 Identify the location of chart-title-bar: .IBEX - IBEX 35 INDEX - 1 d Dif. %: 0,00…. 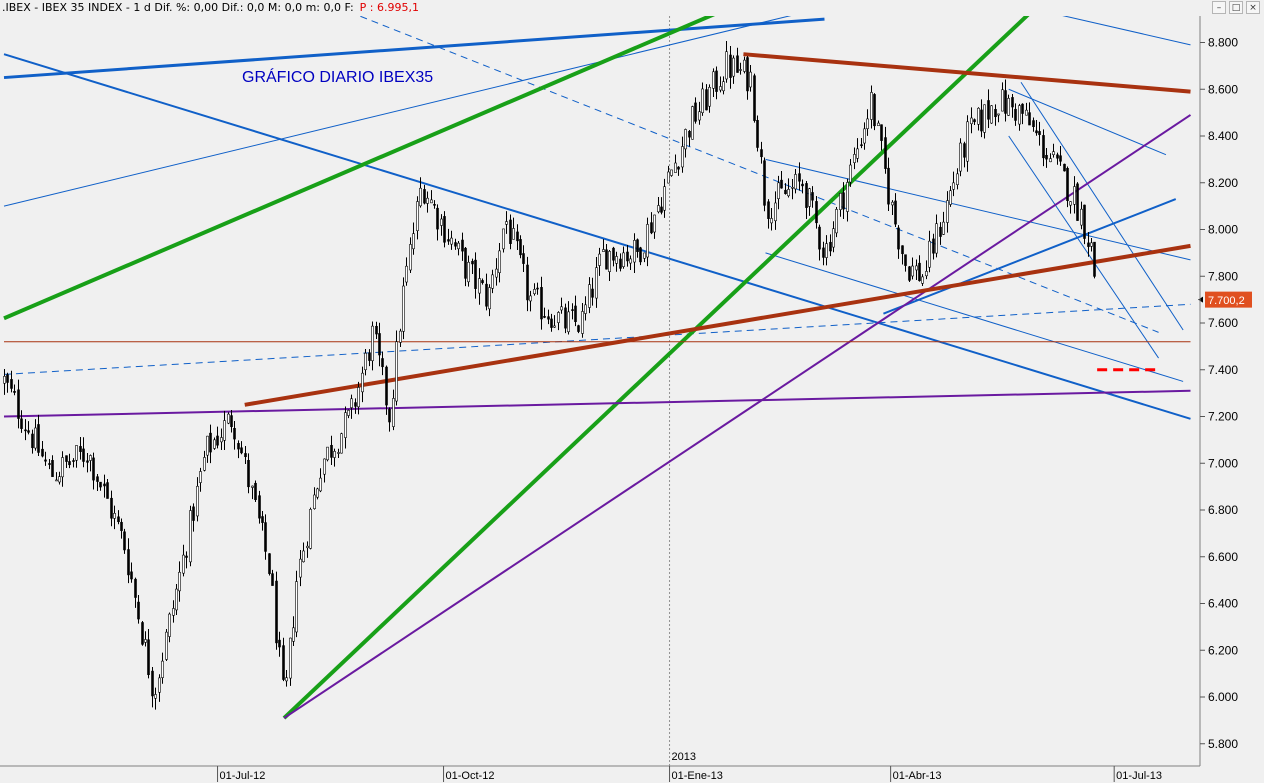
(632, 8).